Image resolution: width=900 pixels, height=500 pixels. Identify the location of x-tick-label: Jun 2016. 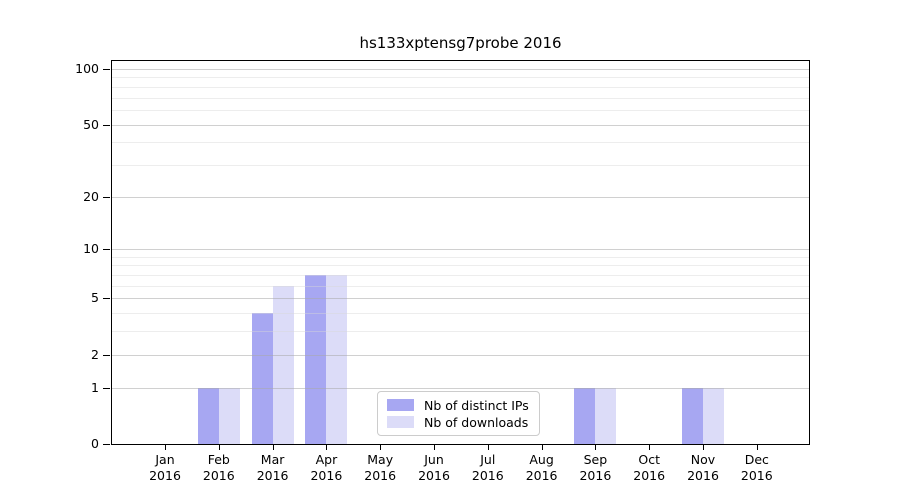
(434, 468).